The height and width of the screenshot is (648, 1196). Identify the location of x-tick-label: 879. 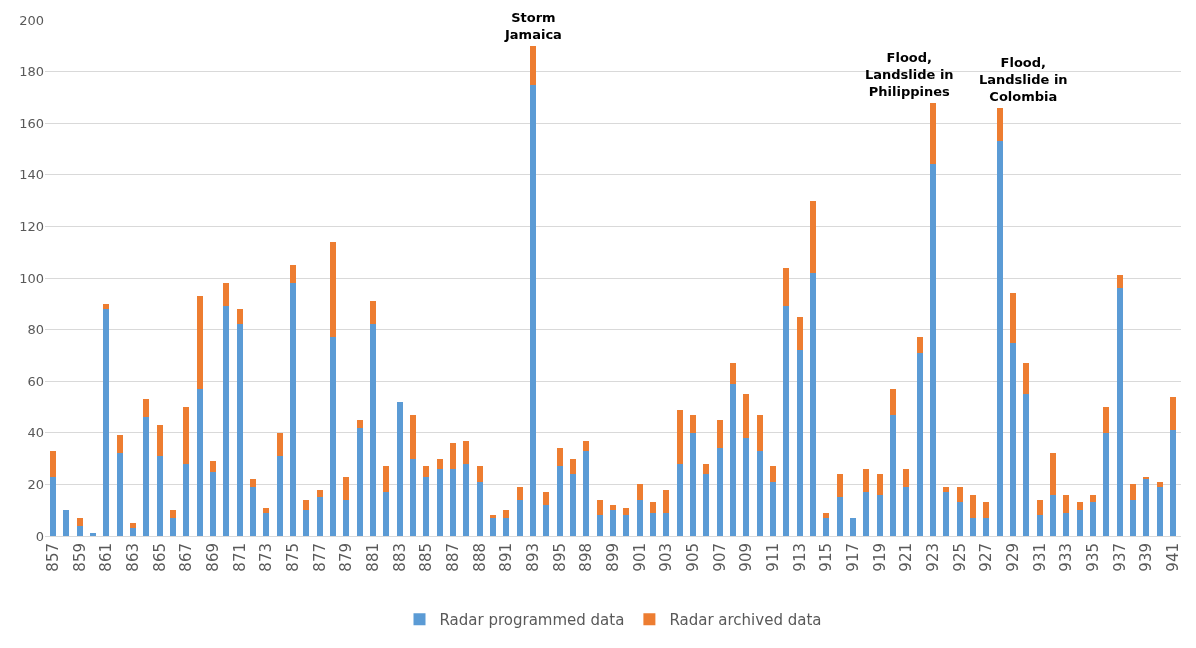
(346, 557).